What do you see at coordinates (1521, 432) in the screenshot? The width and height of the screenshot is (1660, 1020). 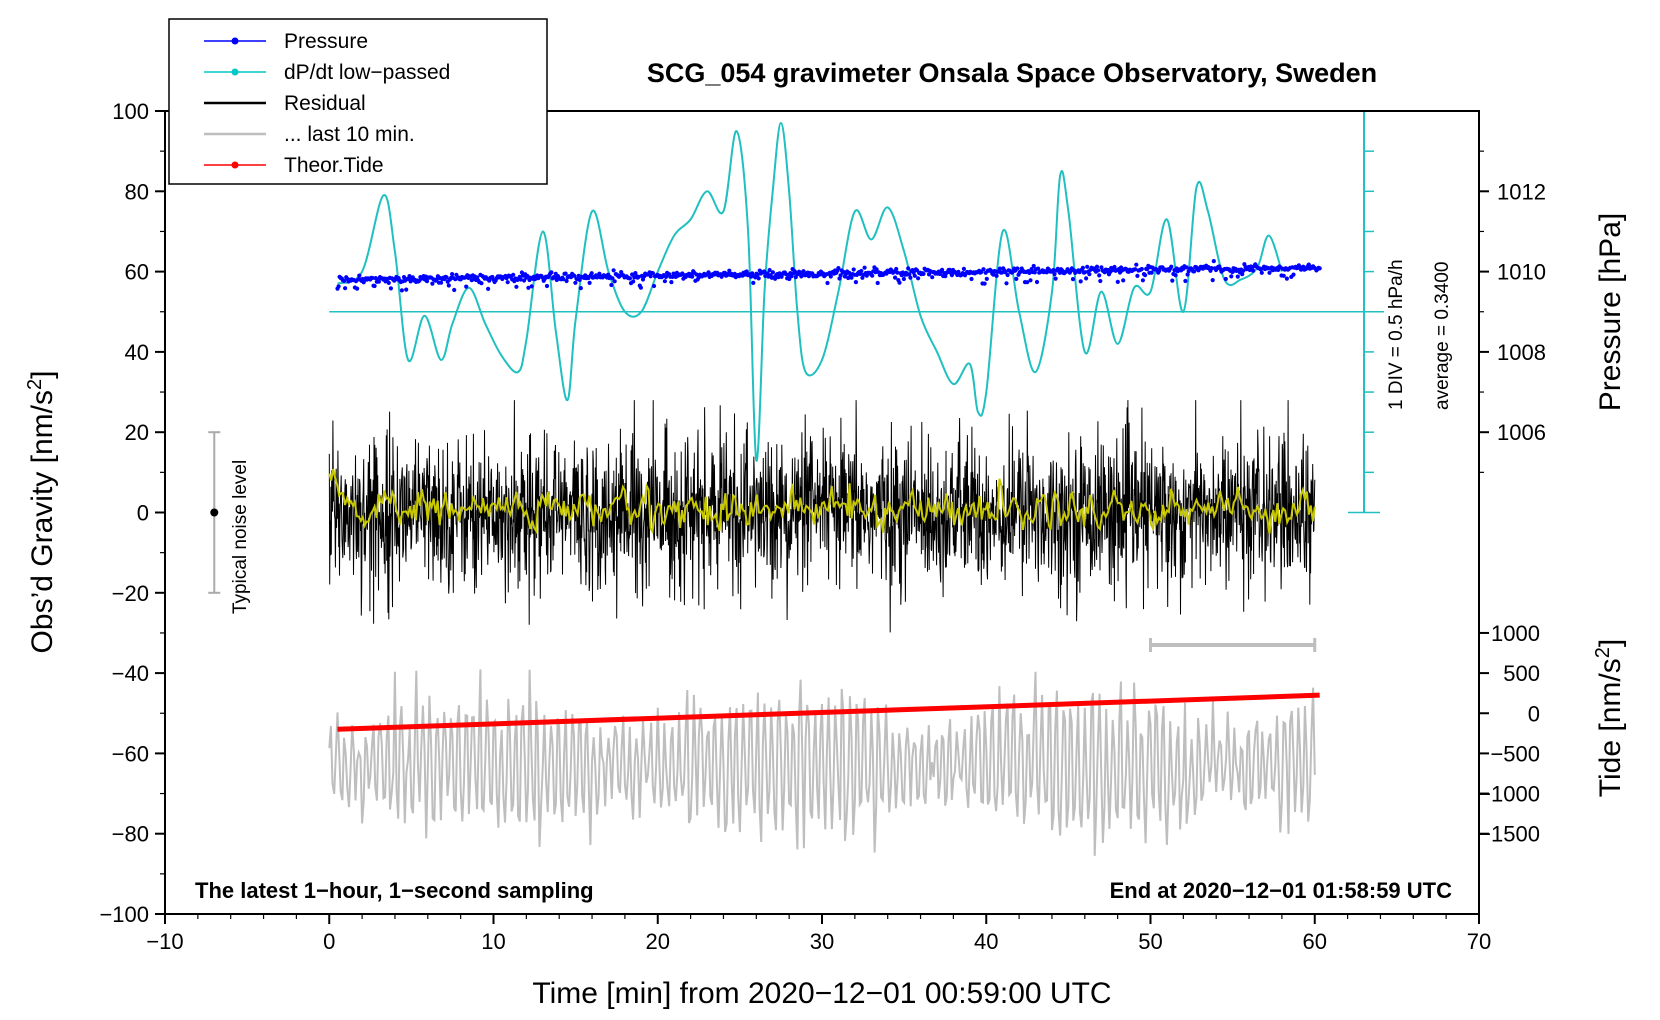 I see `pressure-tick-label: 1006` at bounding box center [1521, 432].